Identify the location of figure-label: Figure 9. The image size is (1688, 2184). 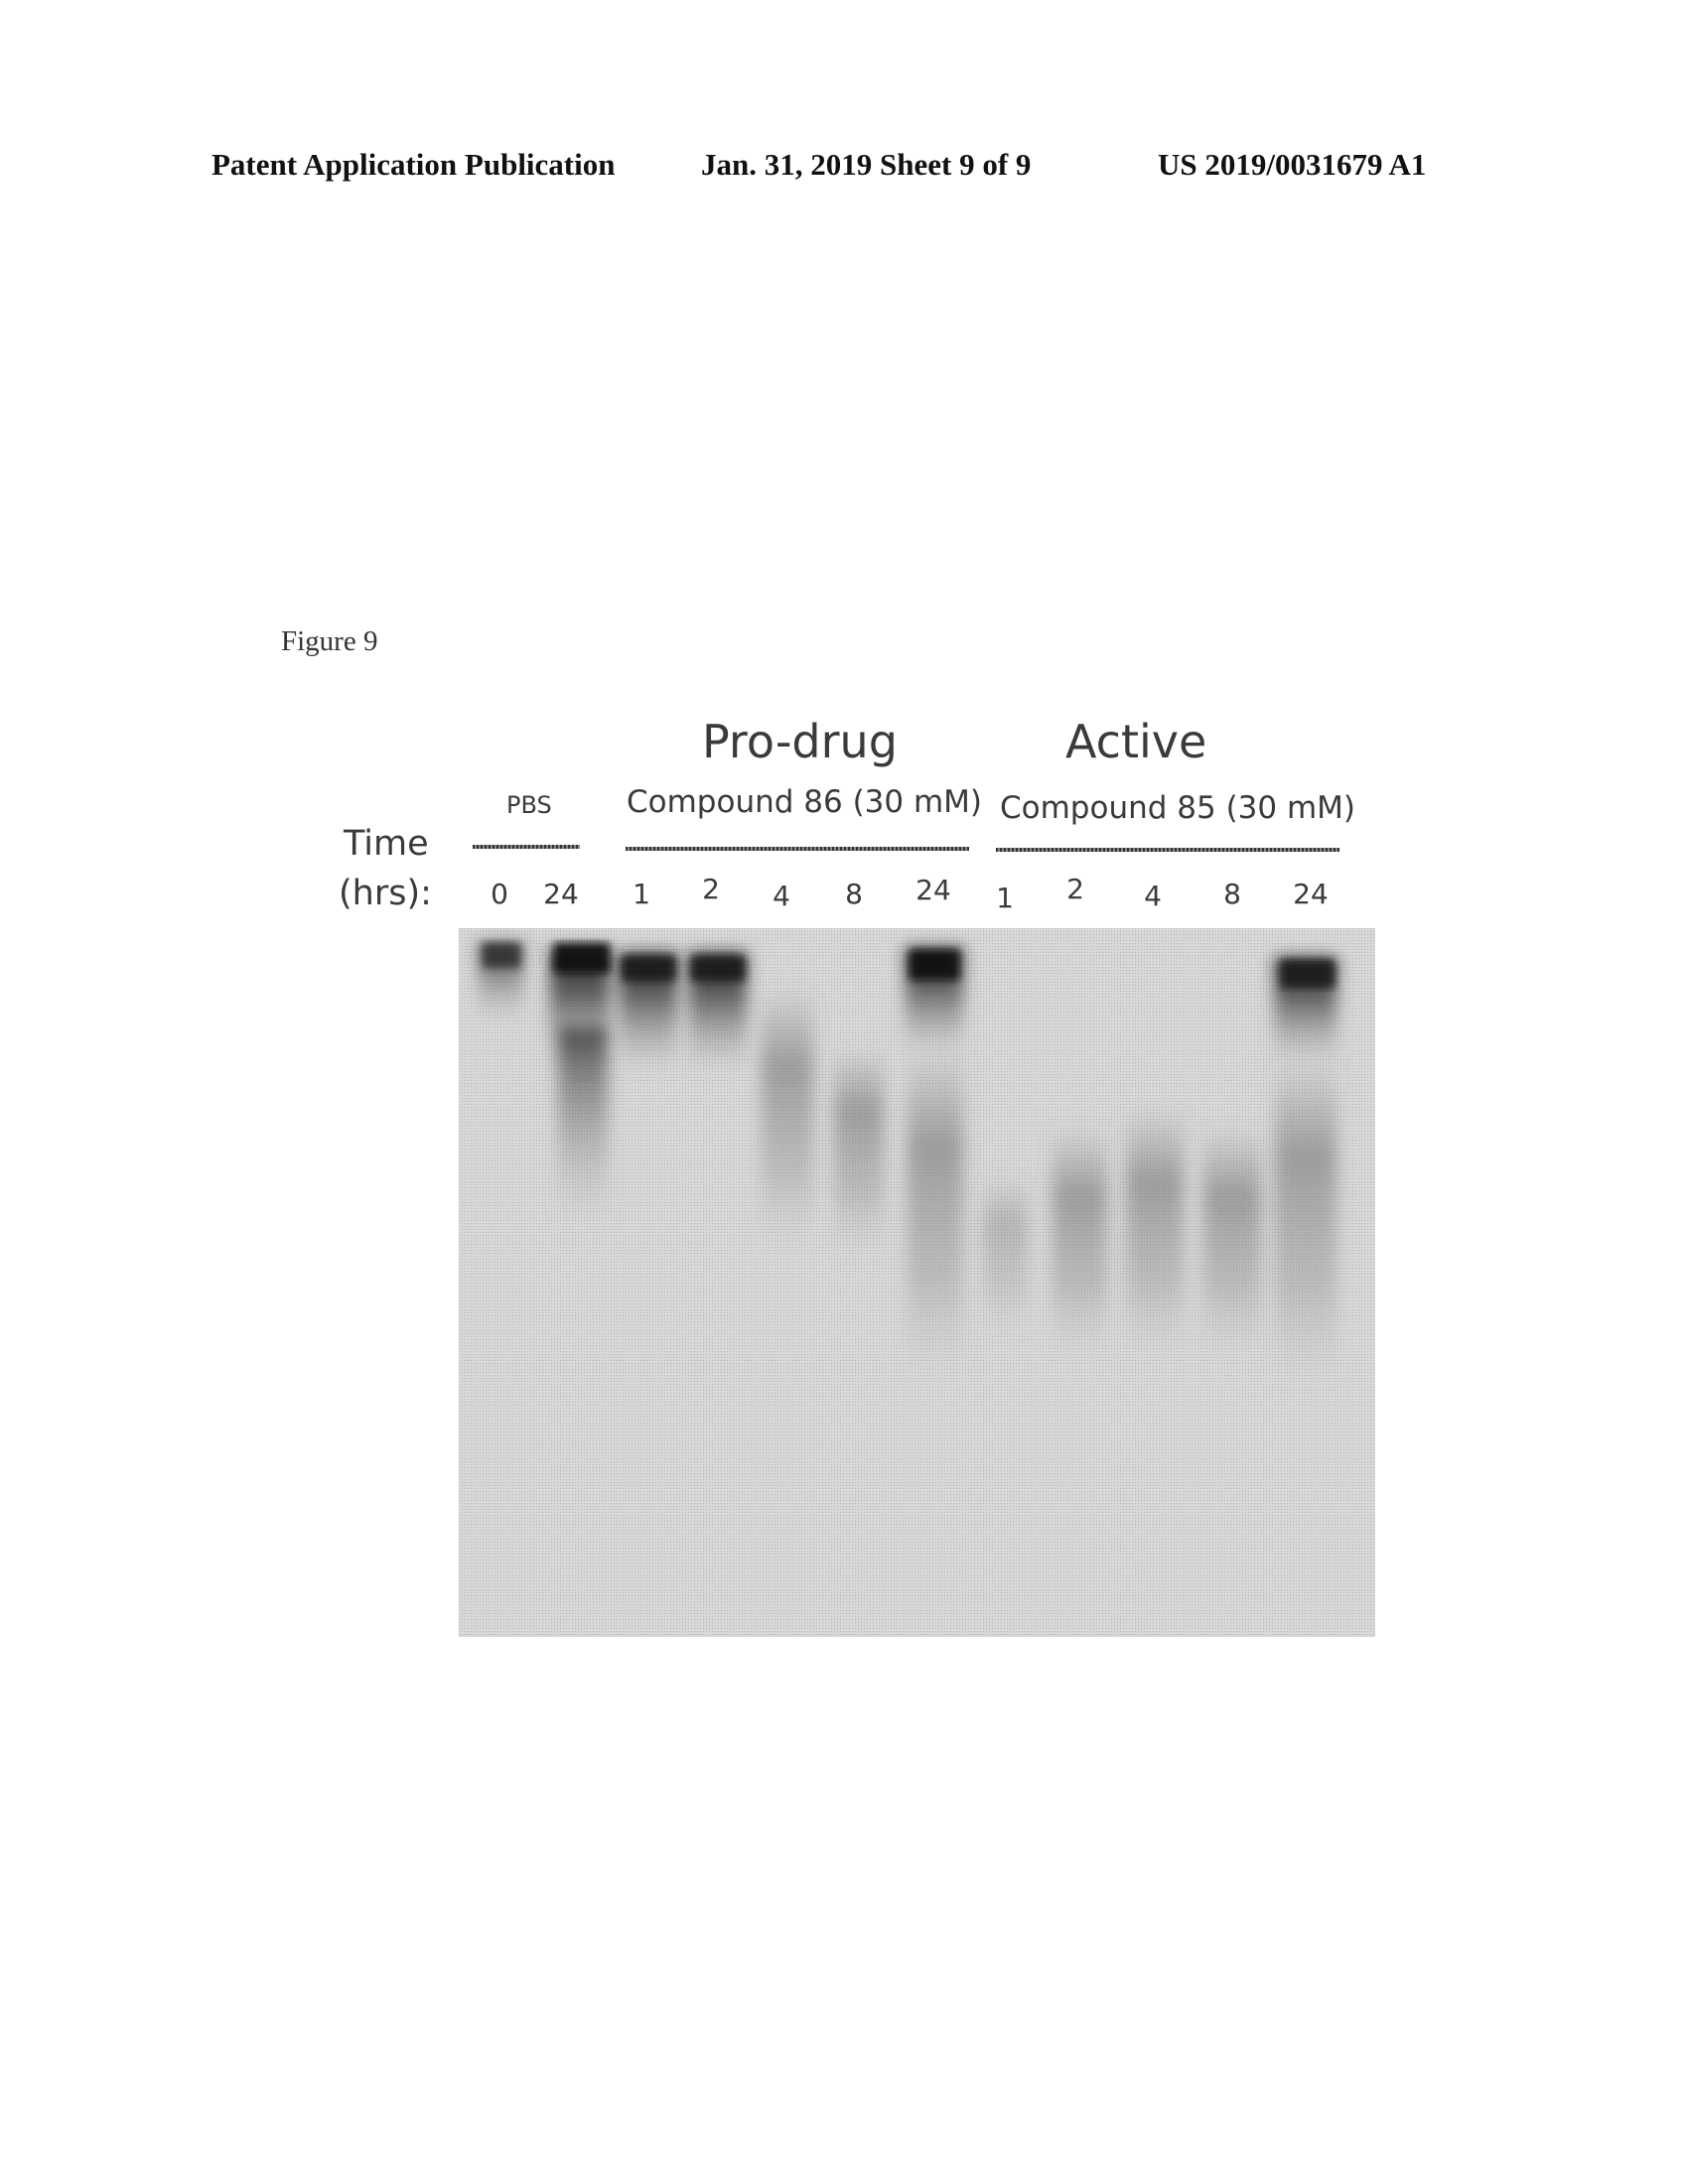
(329, 641).